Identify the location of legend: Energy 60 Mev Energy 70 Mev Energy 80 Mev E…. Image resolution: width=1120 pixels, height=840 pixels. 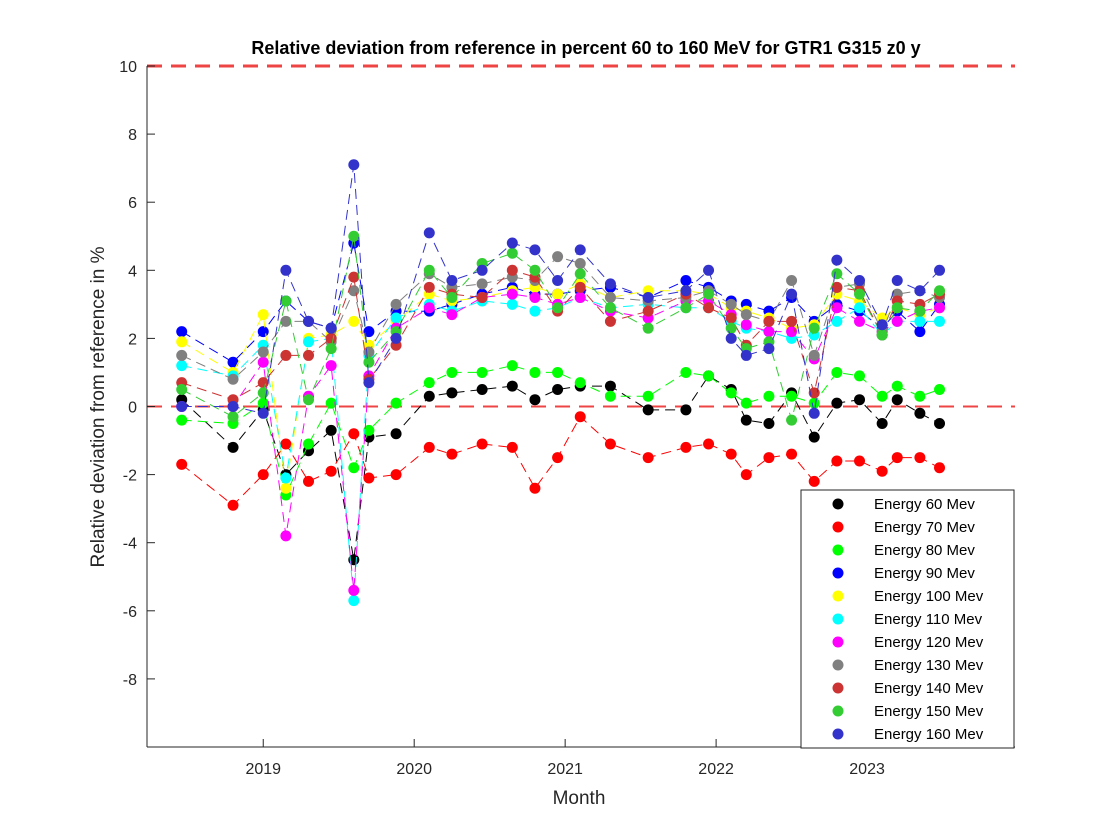
(907, 619).